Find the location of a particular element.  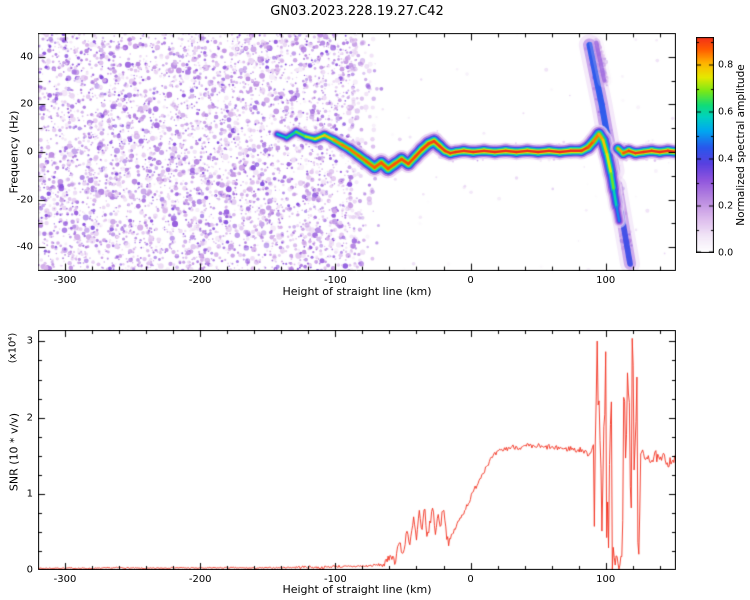

tick-label: 3 is located at coordinates (29, 341).